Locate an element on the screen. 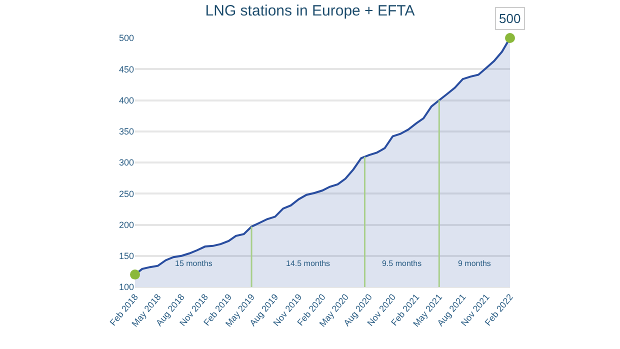 This screenshot has width=620, height=349. annotation: 14.5 months is located at coordinates (308, 263).